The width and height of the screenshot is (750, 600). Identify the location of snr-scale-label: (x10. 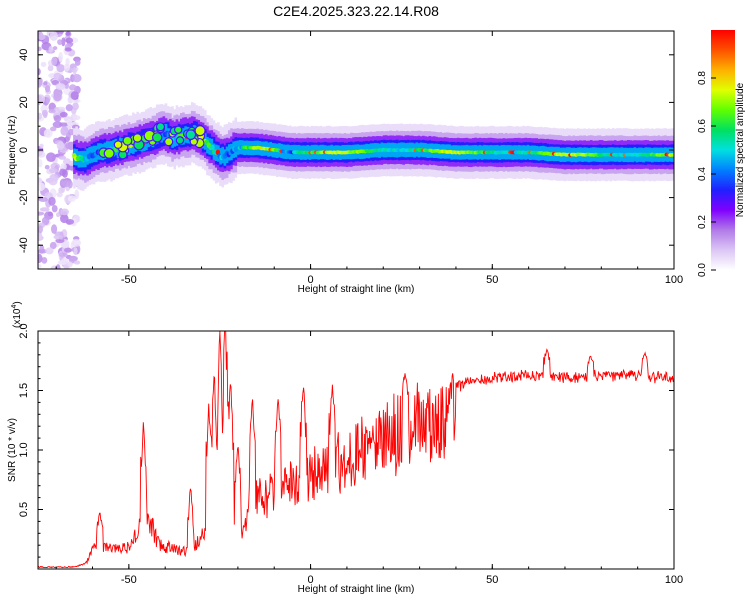
(17, 318).